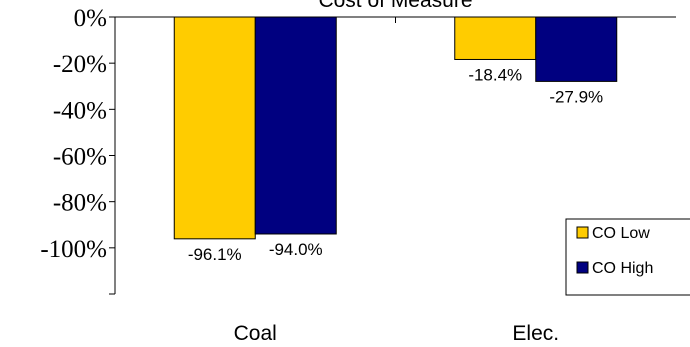  I want to click on y-tick-label: -100%, so click(73, 249).